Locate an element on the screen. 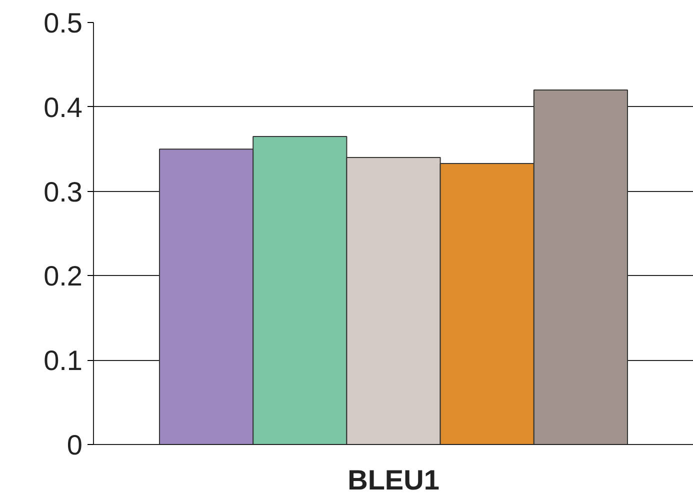 The width and height of the screenshot is (693, 502). x-tick-label: BLEU1 is located at coordinates (394, 480).